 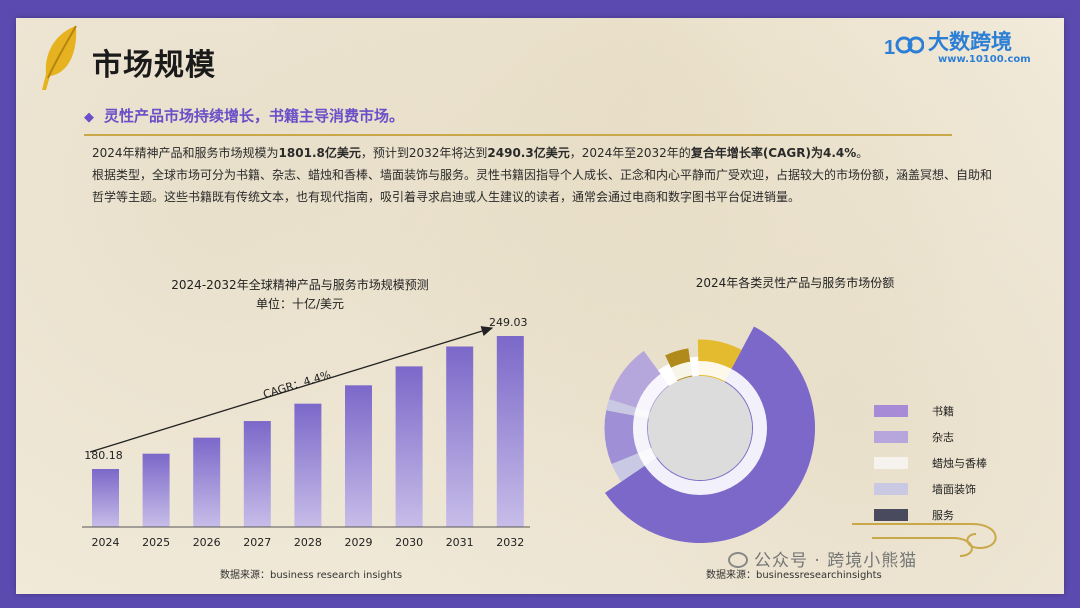 What do you see at coordinates (954, 489) in the screenshot?
I see `legend-label: 墙面装饰` at bounding box center [954, 489].